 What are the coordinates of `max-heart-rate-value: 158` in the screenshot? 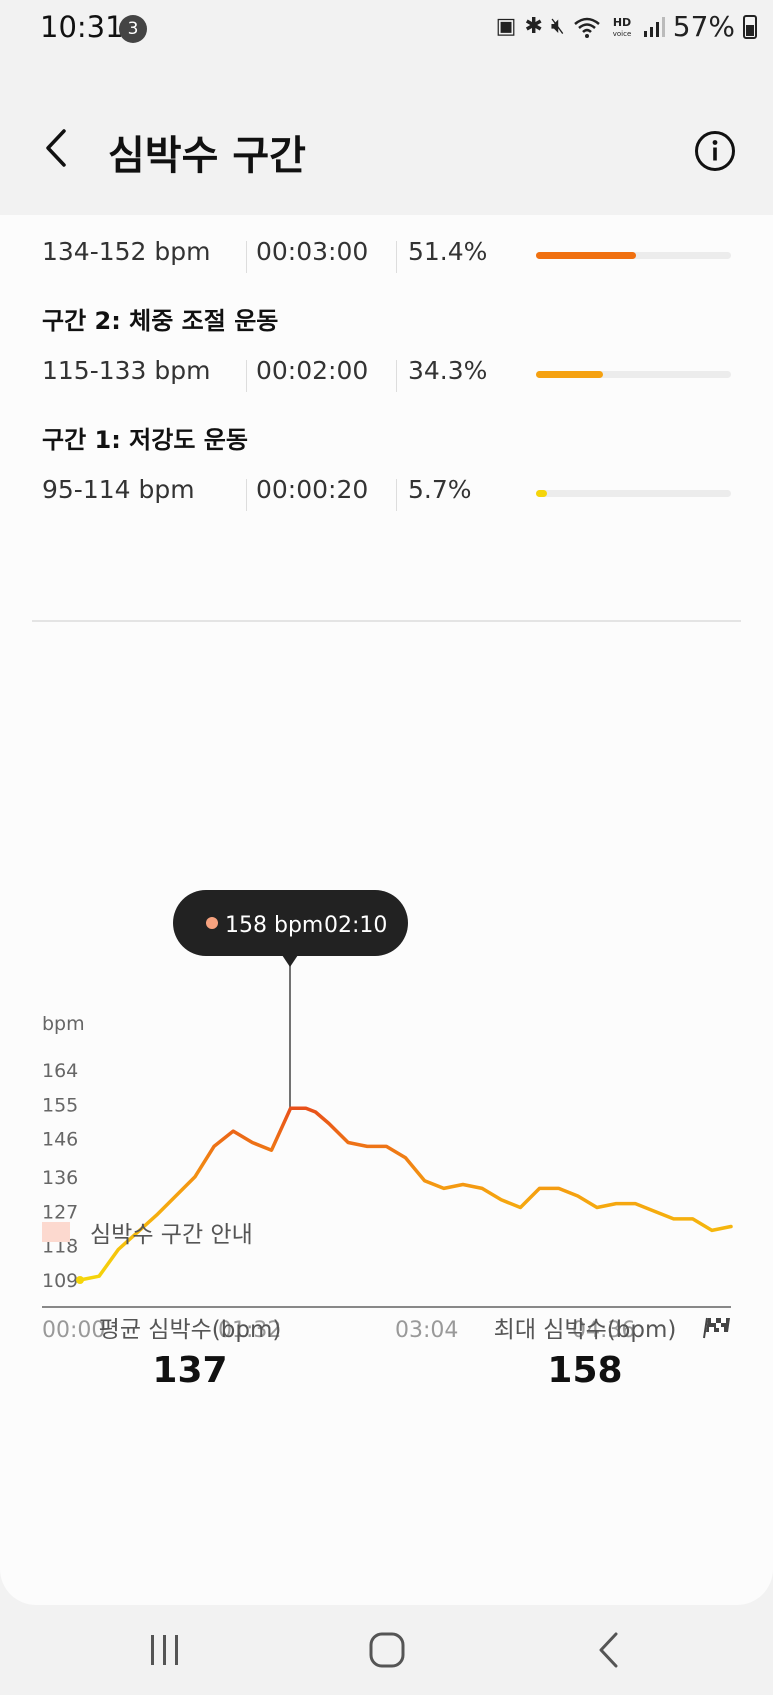 It's located at (585, 1370).